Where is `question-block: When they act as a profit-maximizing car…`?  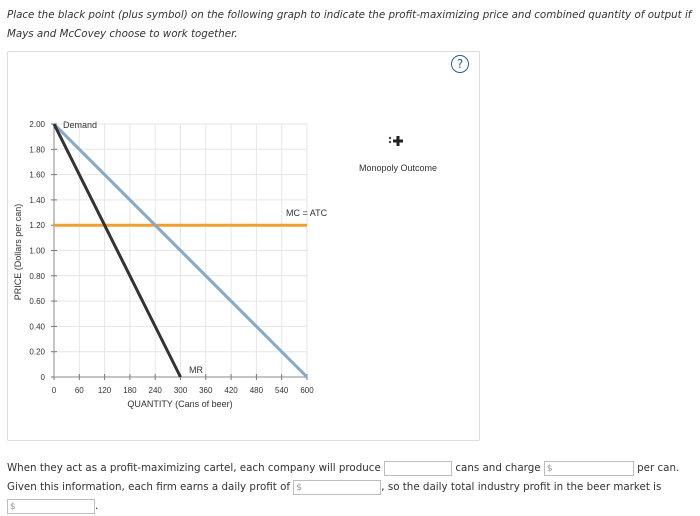 question-block: When they act as a profit-maximizing car… is located at coordinates (352, 487).